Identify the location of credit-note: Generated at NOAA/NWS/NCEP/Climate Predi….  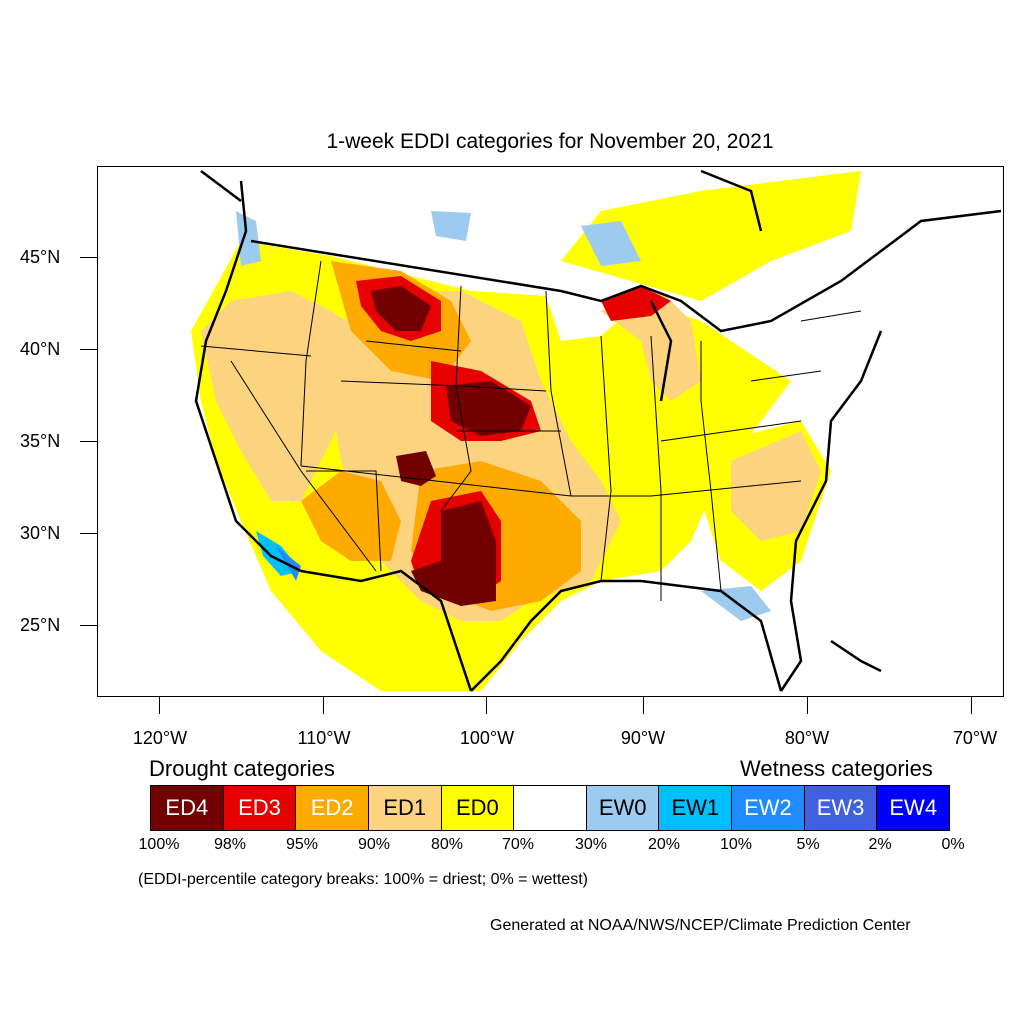
(700, 925).